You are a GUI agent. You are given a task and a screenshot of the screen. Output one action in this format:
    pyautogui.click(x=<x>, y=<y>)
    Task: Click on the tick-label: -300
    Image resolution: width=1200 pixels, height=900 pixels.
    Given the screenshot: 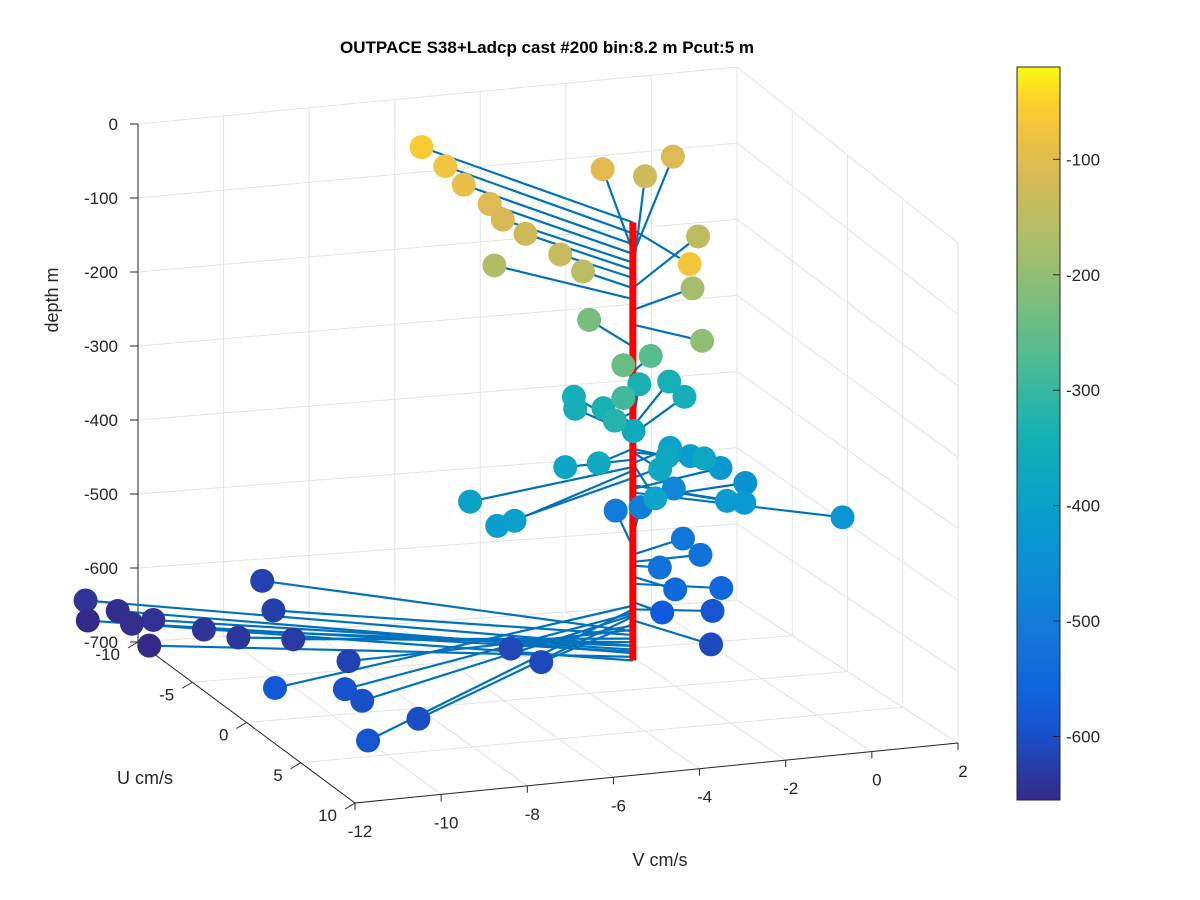 What is the action you would take?
    pyautogui.click(x=101, y=346)
    